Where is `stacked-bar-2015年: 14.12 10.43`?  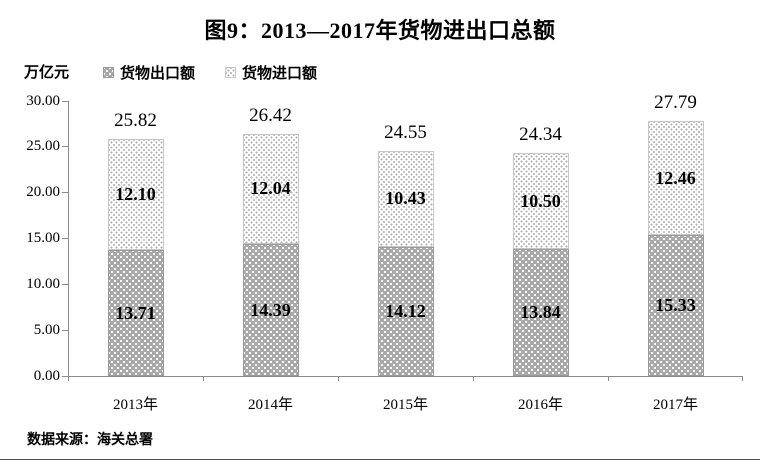 stacked-bar-2015年: 14.12 10.43 is located at coordinates (405, 263).